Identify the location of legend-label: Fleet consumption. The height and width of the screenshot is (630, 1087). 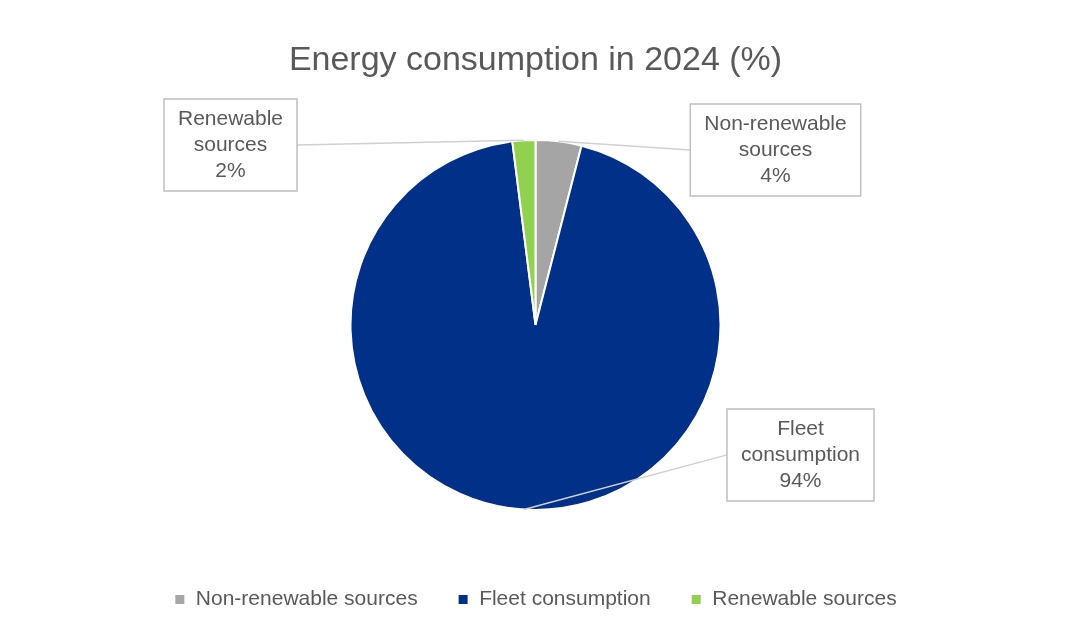
(565, 598).